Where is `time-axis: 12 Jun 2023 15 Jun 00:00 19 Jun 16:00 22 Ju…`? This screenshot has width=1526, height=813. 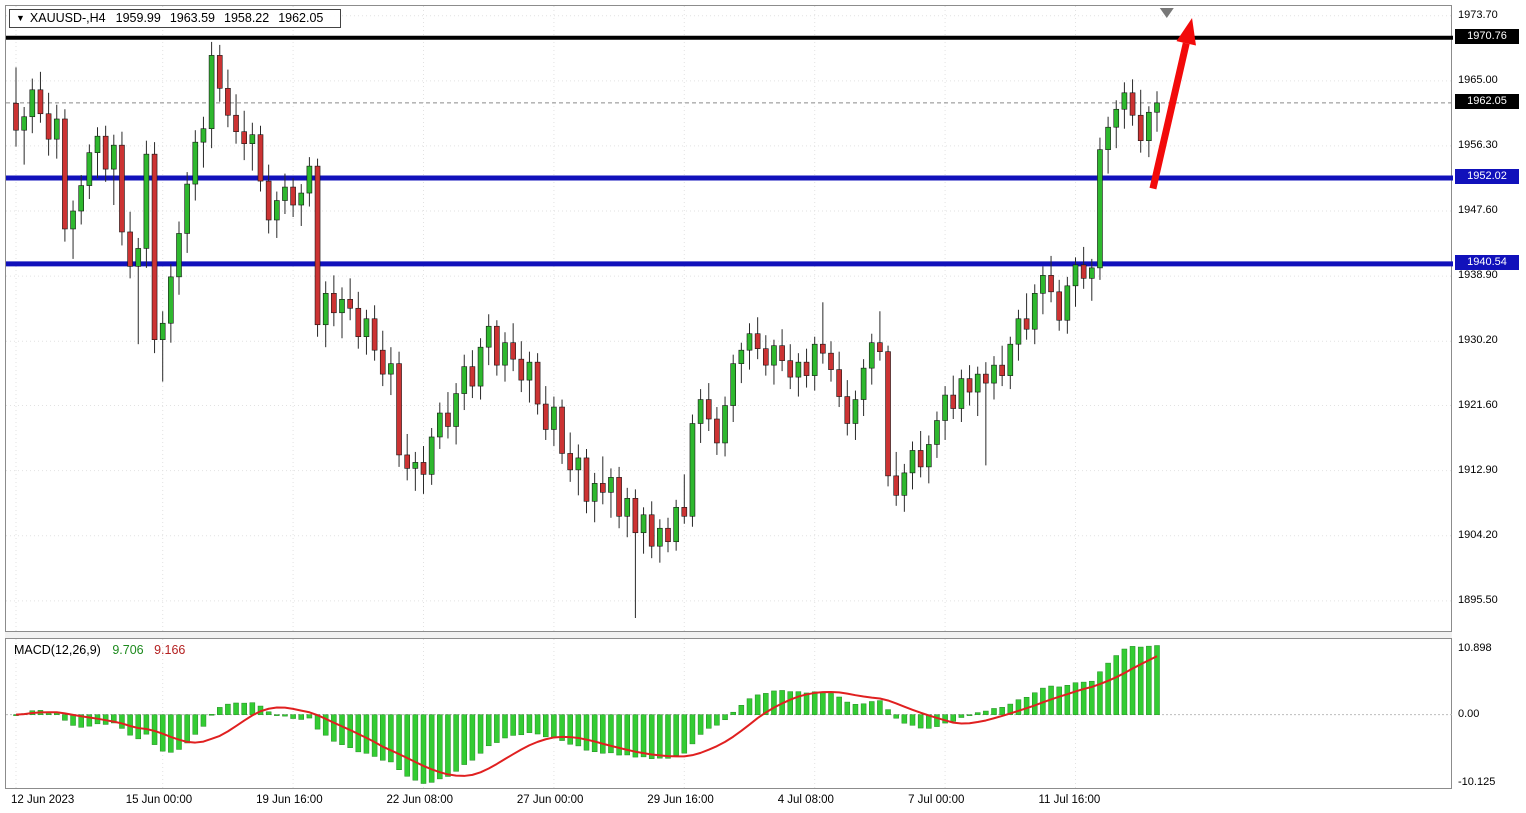 time-axis: 12 Jun 2023 15 Jun 00:00 19 Jun 16:00 22 Ju… is located at coordinates (728, 801).